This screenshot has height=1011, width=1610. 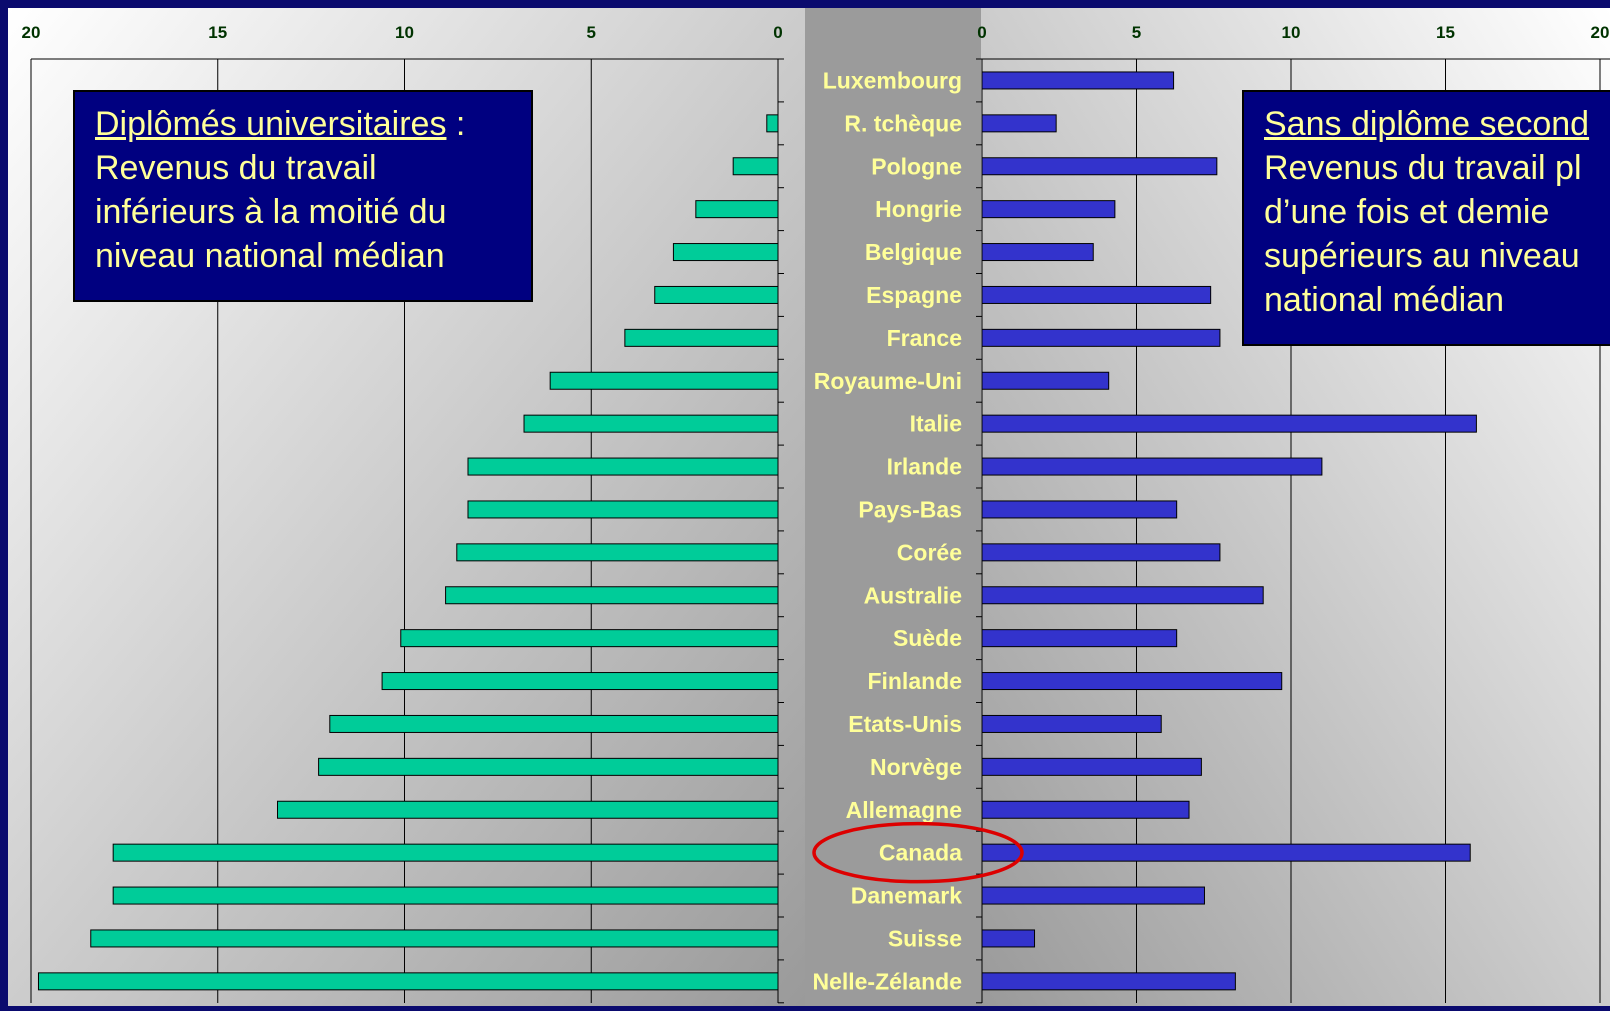 What do you see at coordinates (888, 381) in the screenshot?
I see `country-label: Royaume-Uni` at bounding box center [888, 381].